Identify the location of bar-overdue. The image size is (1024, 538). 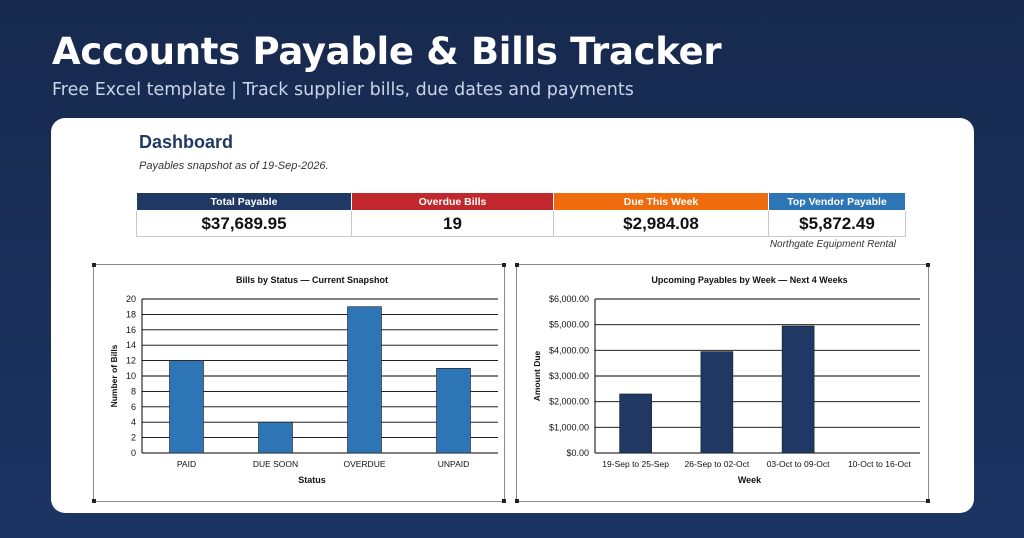
(364, 380).